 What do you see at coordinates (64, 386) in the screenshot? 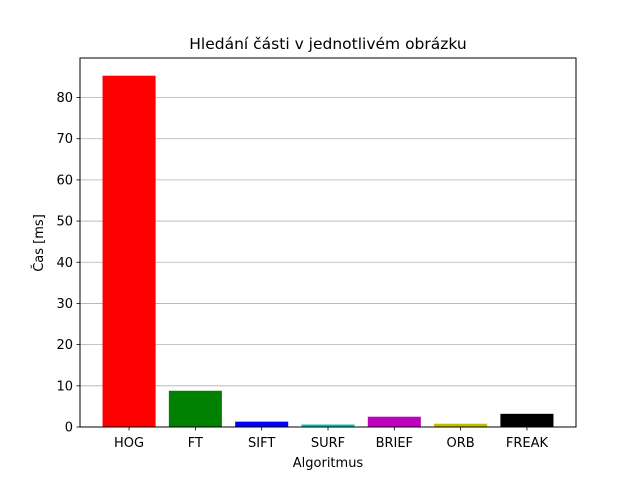
I see `y-tick-label-10: 10` at bounding box center [64, 386].